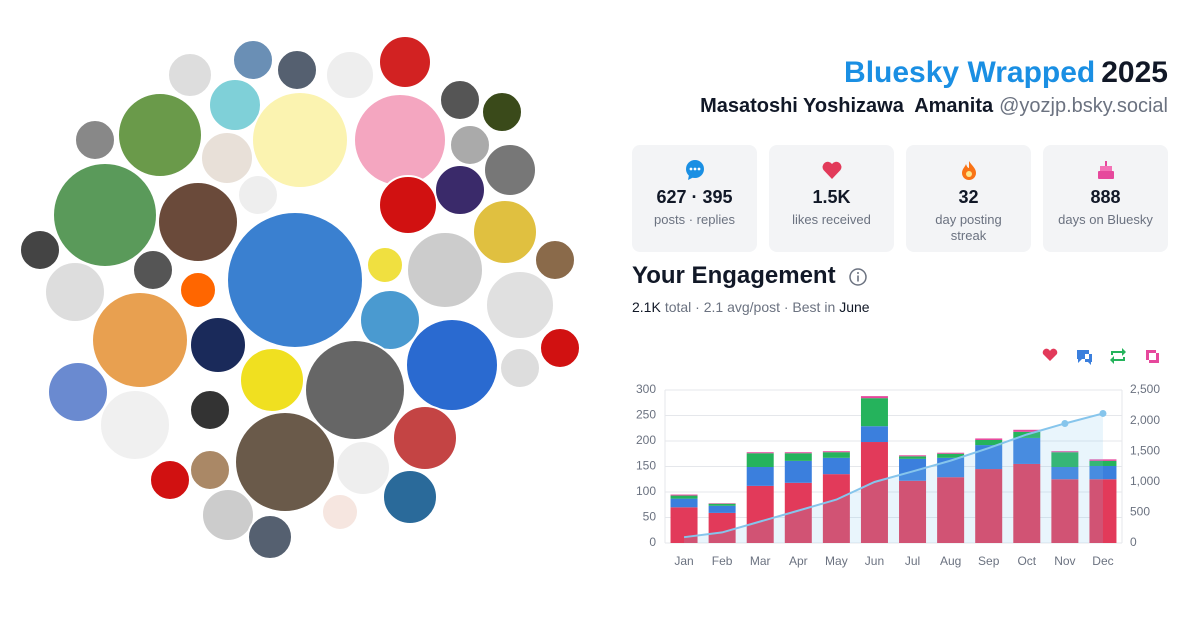 This screenshot has width=1200, height=630. What do you see at coordinates (831, 219) in the screenshot?
I see `stat-label: likes received` at bounding box center [831, 219].